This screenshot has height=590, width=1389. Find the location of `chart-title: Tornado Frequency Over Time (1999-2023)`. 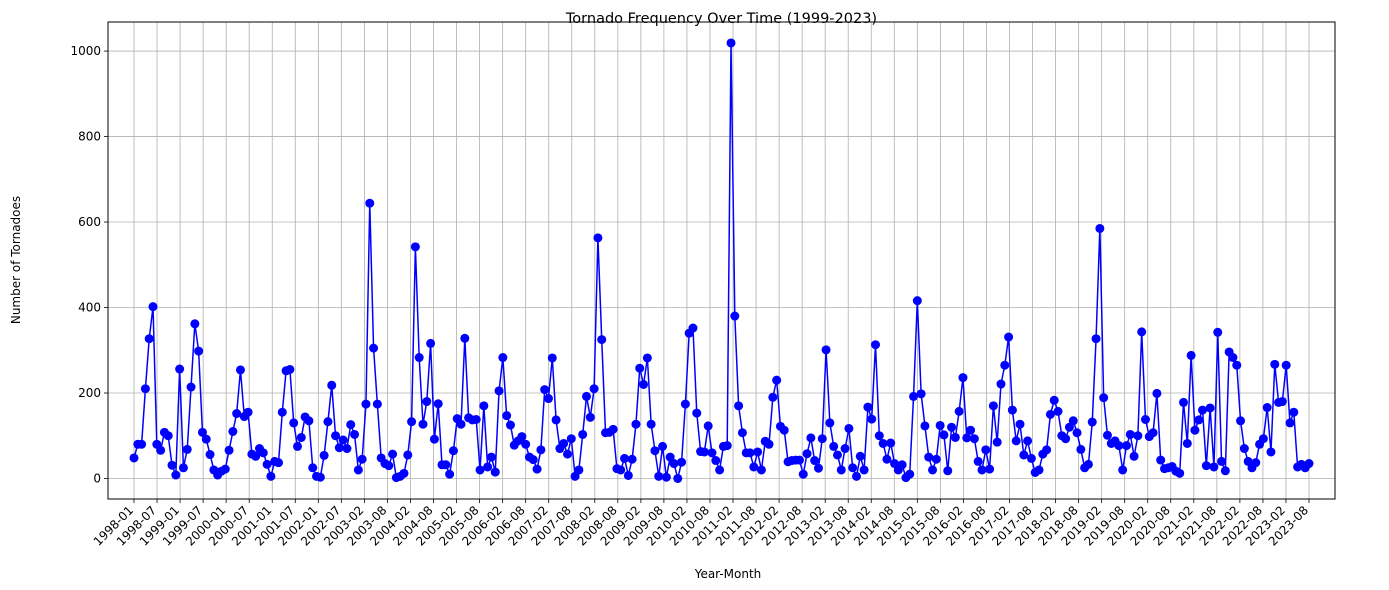

chart-title: Tornado Frequency Over Time (1999-2023) is located at coordinates (721, 19).